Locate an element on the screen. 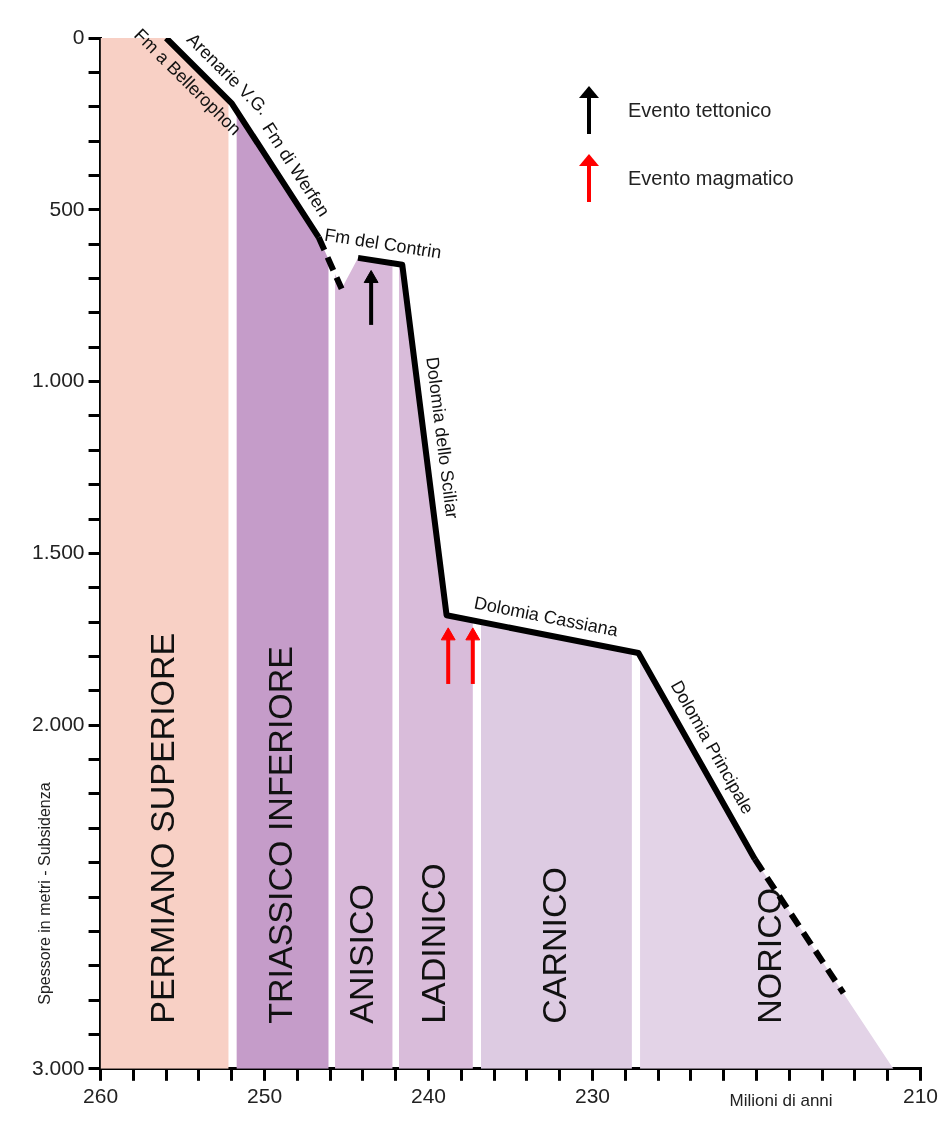 This screenshot has width=950, height=1132. x-tick-label: 260 is located at coordinates (101, 1096).